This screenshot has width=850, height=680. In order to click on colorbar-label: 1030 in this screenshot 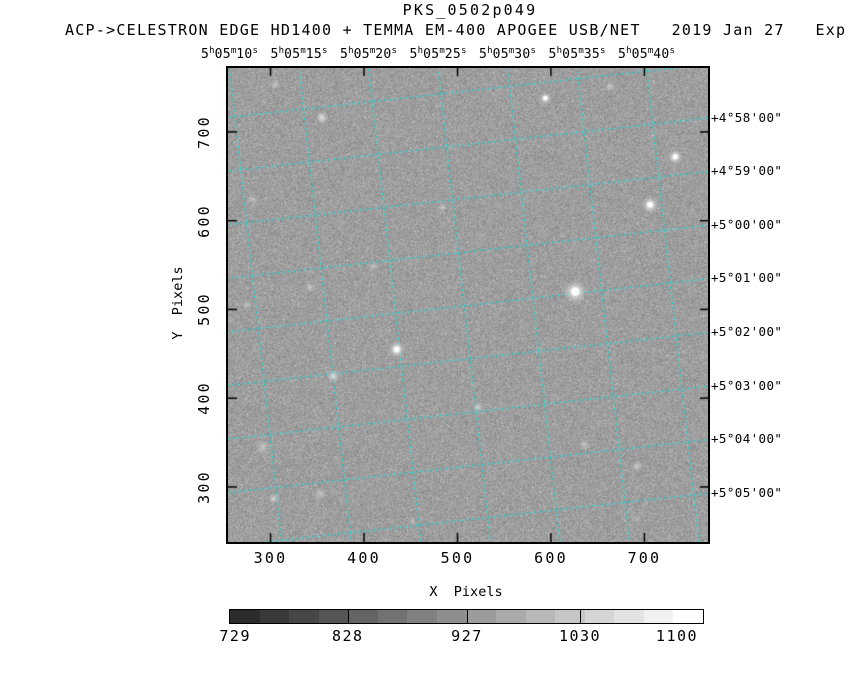, I will do `click(580, 636)`.